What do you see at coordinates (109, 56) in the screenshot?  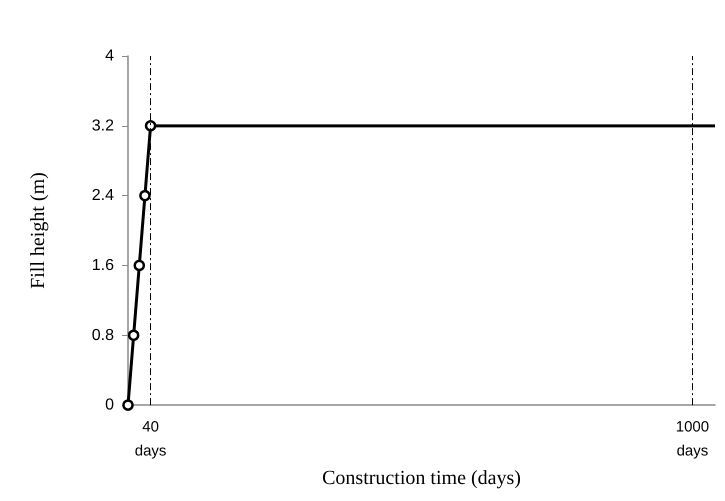 I see `y-tick-label: 4` at bounding box center [109, 56].